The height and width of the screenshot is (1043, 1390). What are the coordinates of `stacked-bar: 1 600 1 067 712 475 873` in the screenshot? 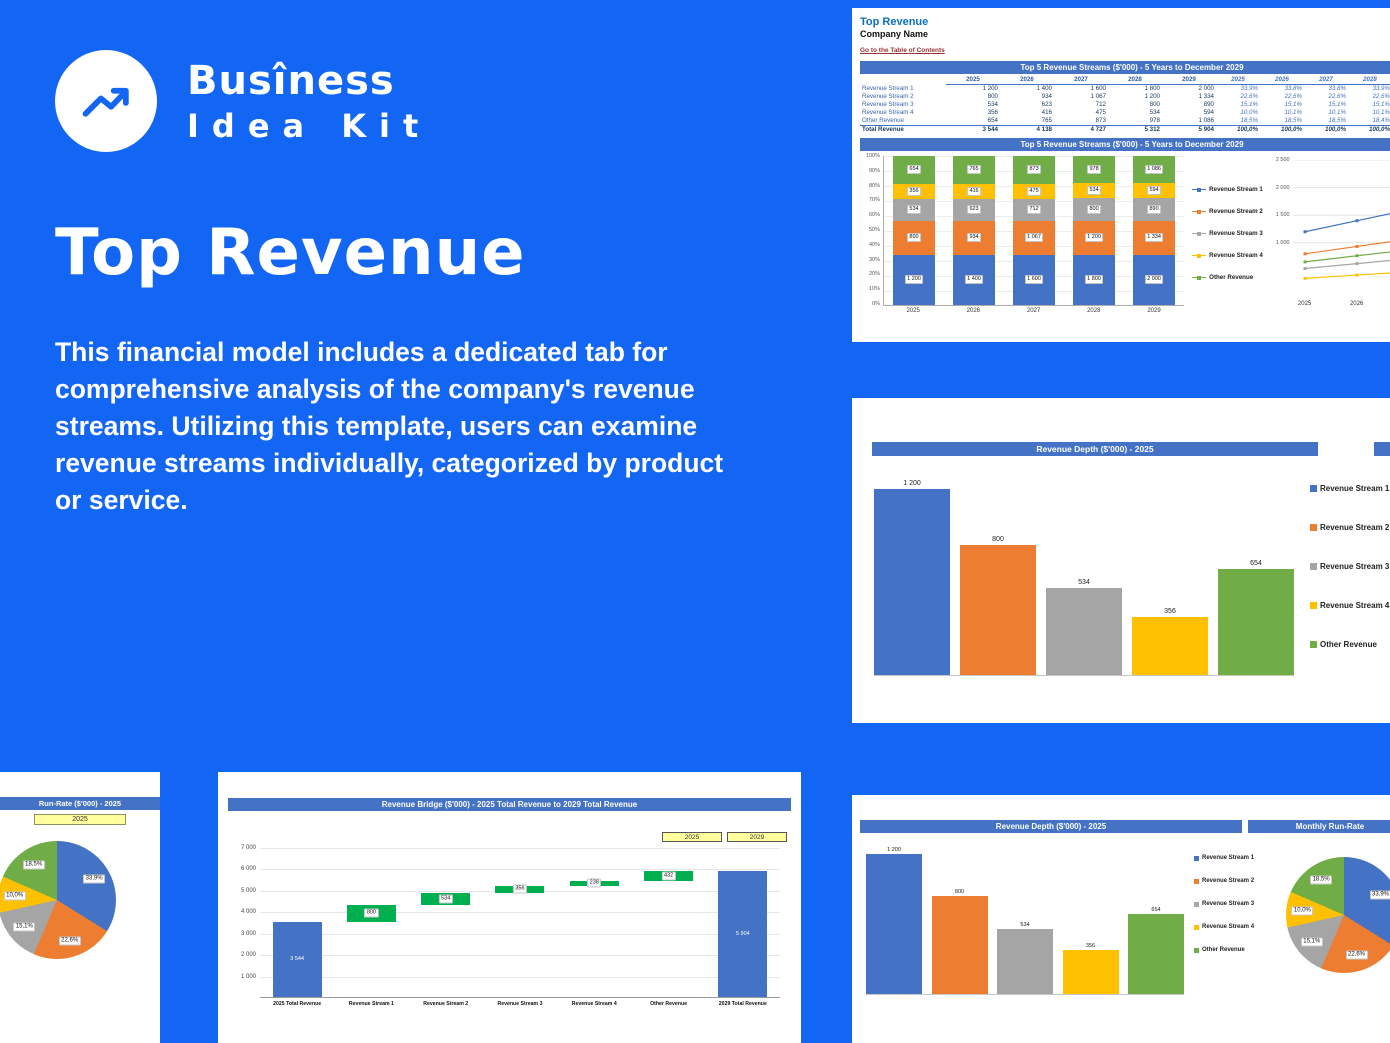 It's located at (1034, 230).